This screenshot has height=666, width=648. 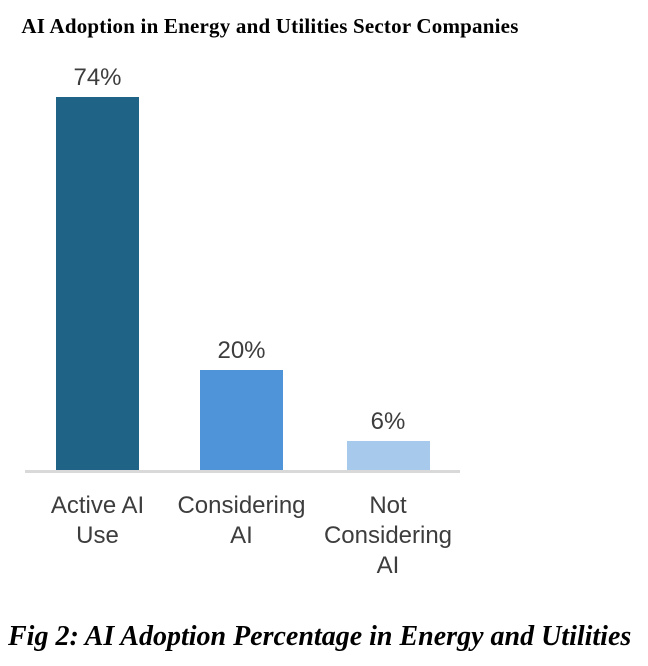 What do you see at coordinates (97, 77) in the screenshot?
I see `bar-value-label-active-ai-use: 74%` at bounding box center [97, 77].